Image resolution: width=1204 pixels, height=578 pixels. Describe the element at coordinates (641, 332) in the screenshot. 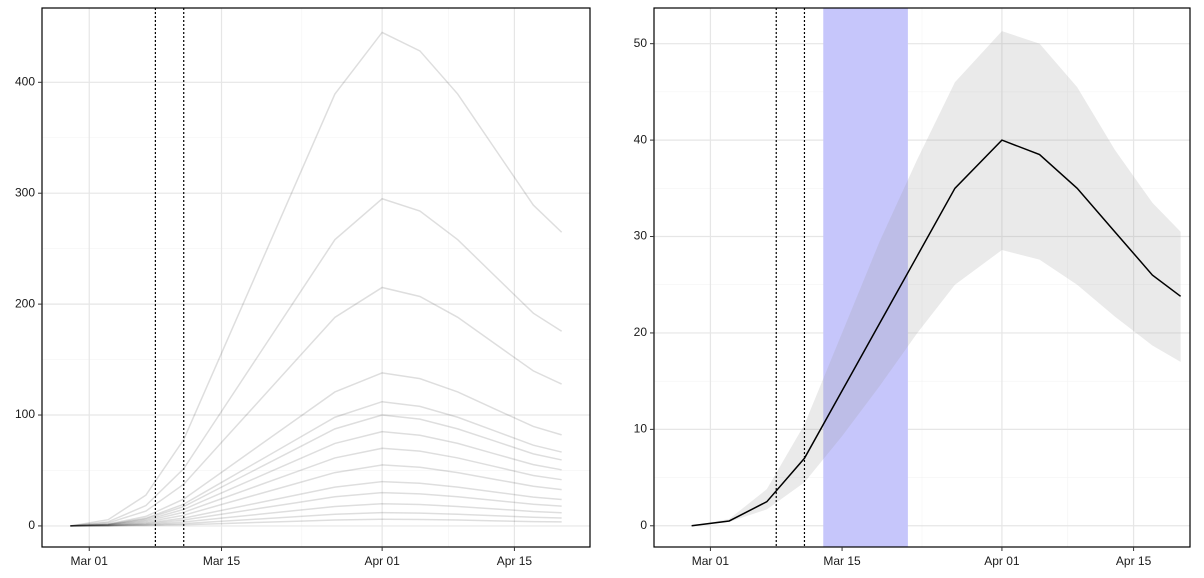

I see `y-tick-label: 20` at that location.